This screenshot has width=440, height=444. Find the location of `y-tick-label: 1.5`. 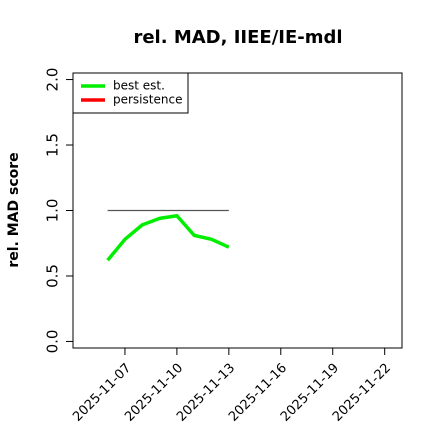

y-tick-label: 1.5 is located at coordinates (53, 145).